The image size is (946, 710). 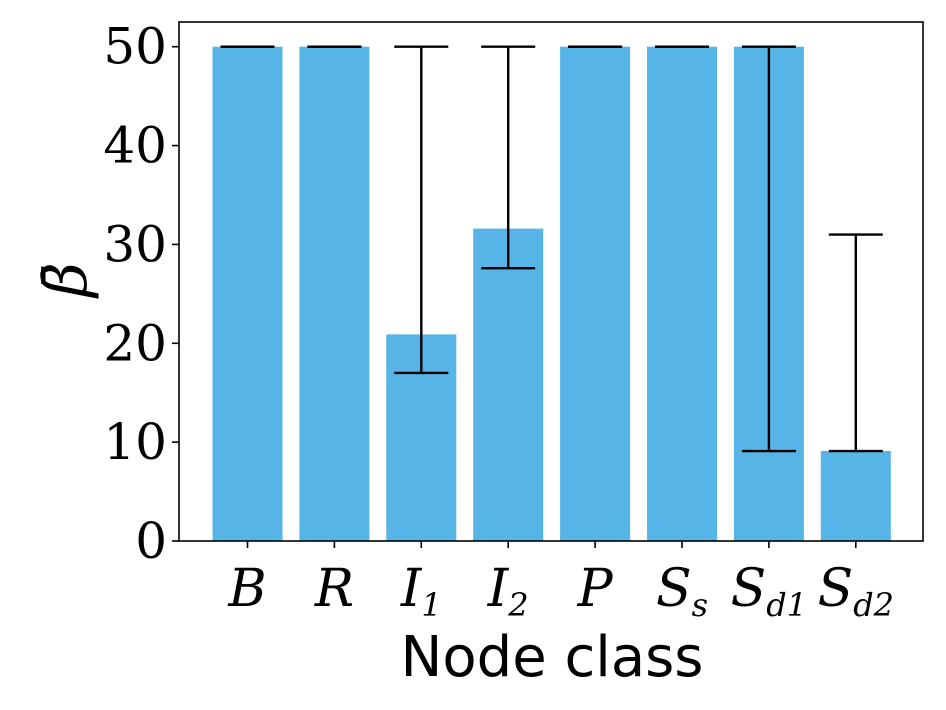 I want to click on x-tick-label: P, so click(x=595, y=589).